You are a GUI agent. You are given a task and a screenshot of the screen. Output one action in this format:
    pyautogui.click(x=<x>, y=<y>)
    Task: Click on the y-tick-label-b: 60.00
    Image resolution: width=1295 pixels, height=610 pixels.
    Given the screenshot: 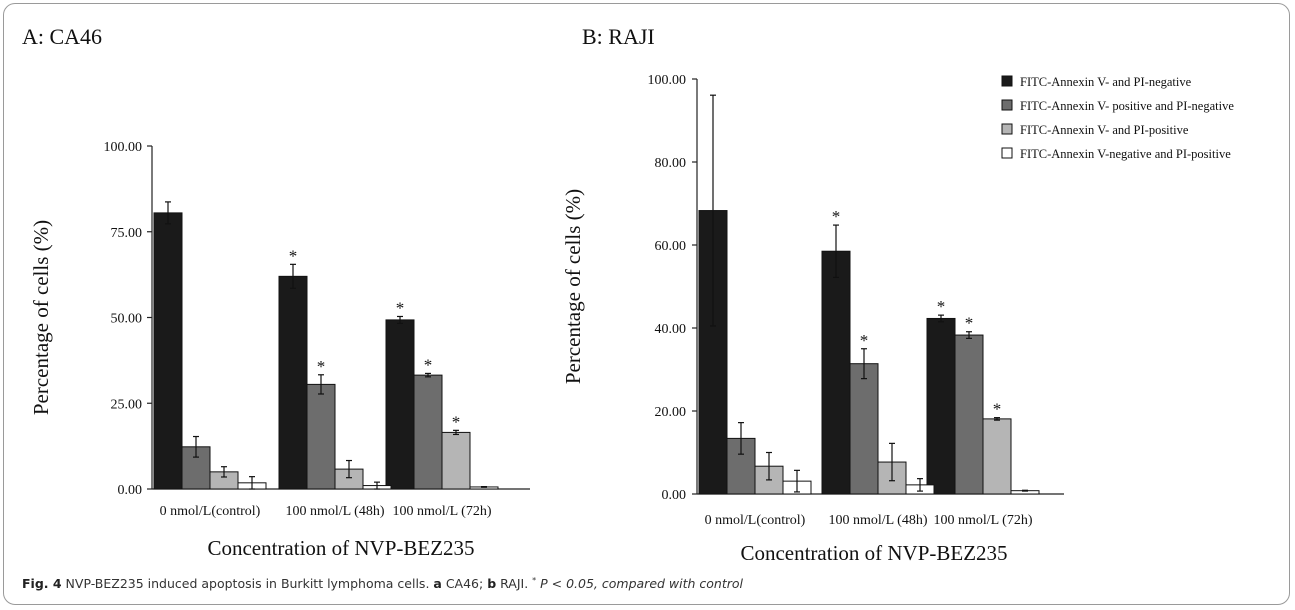 What is the action you would take?
    pyautogui.click(x=671, y=246)
    